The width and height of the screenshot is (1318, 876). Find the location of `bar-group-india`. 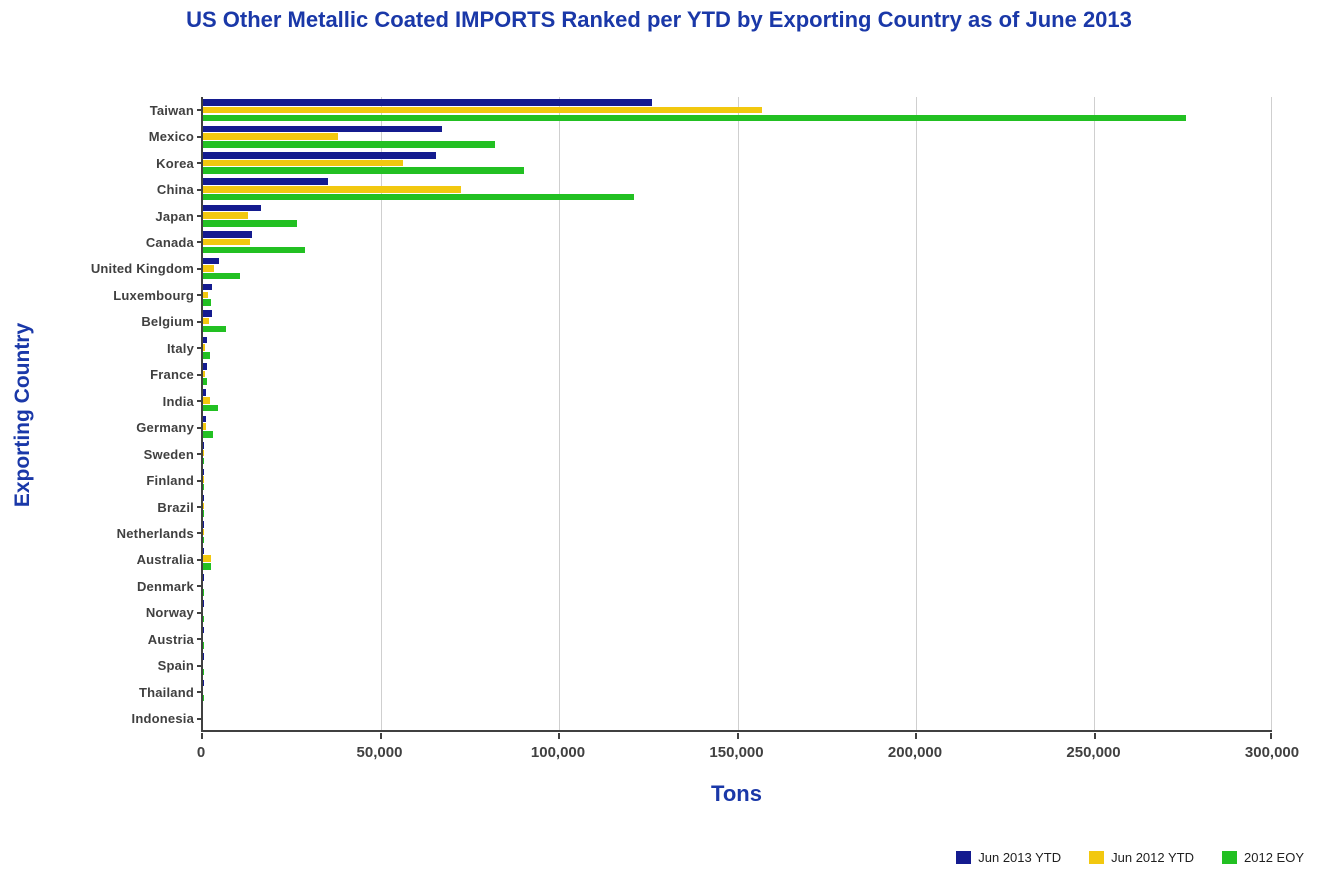

bar-group-india is located at coordinates (737, 400).